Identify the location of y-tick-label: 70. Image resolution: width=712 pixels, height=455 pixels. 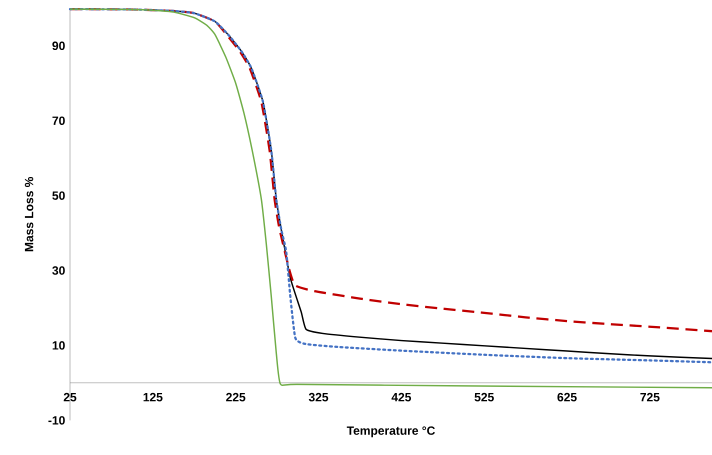
(58, 120).